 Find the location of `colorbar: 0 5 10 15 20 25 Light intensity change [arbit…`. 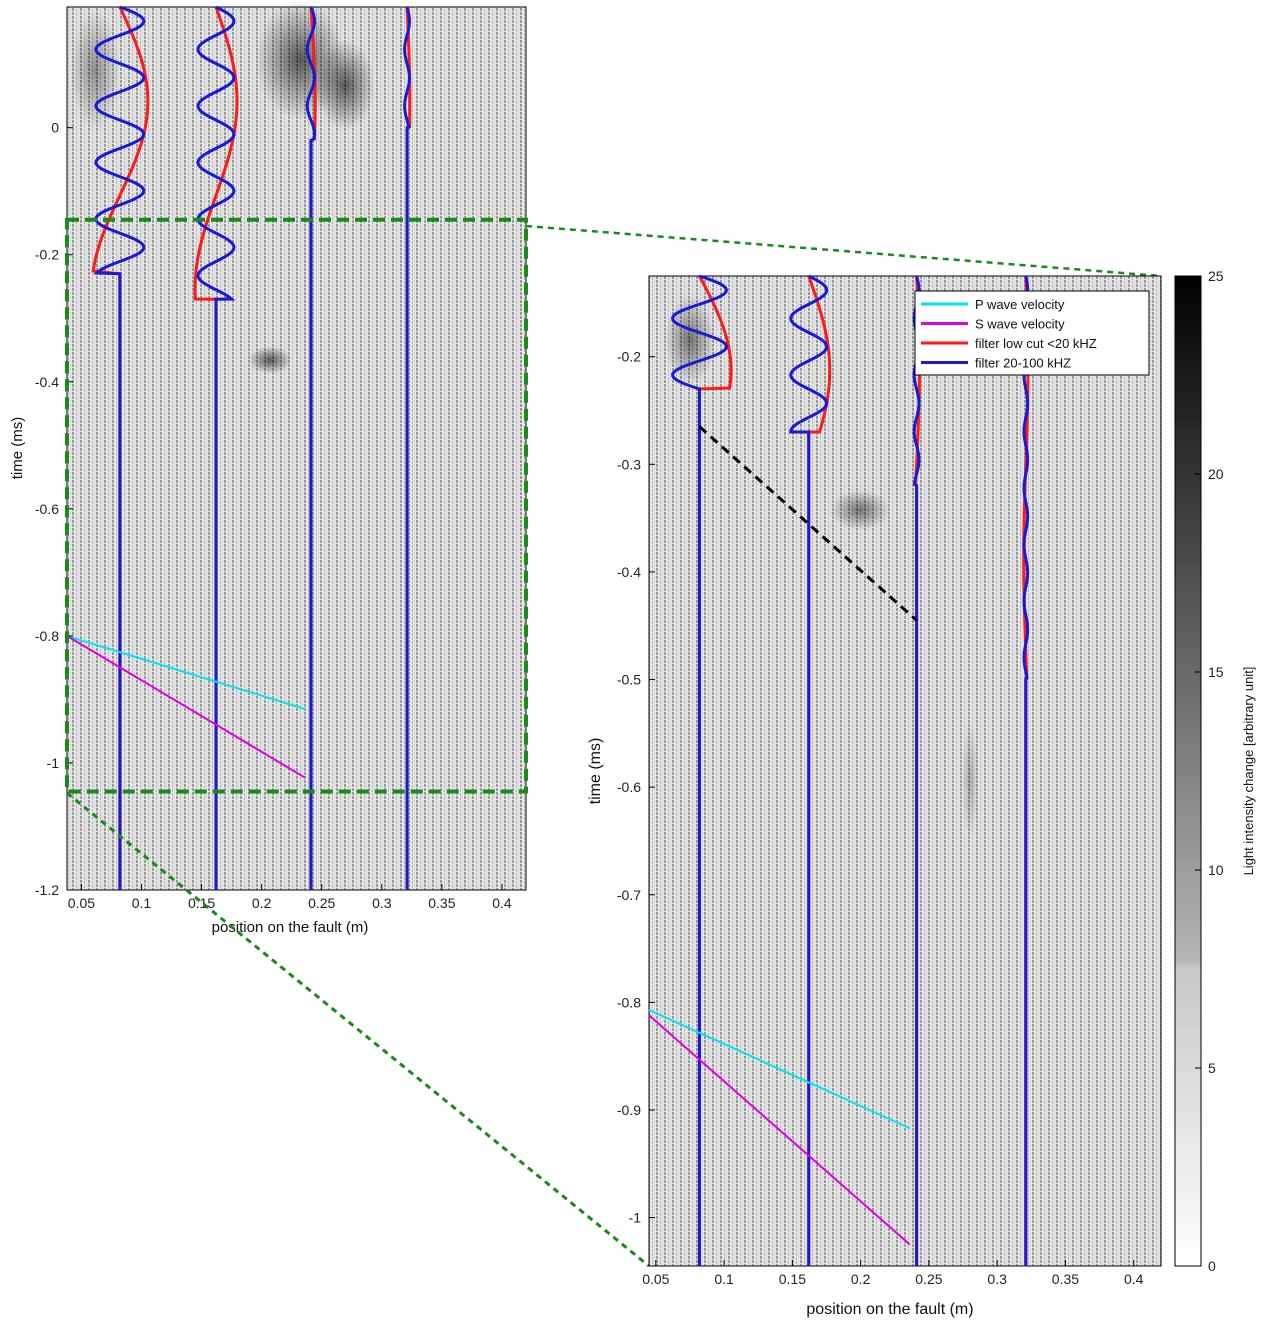

colorbar: 0 5 10 15 20 25 Light intensity change [arbit… is located at coordinates (1215, 771).